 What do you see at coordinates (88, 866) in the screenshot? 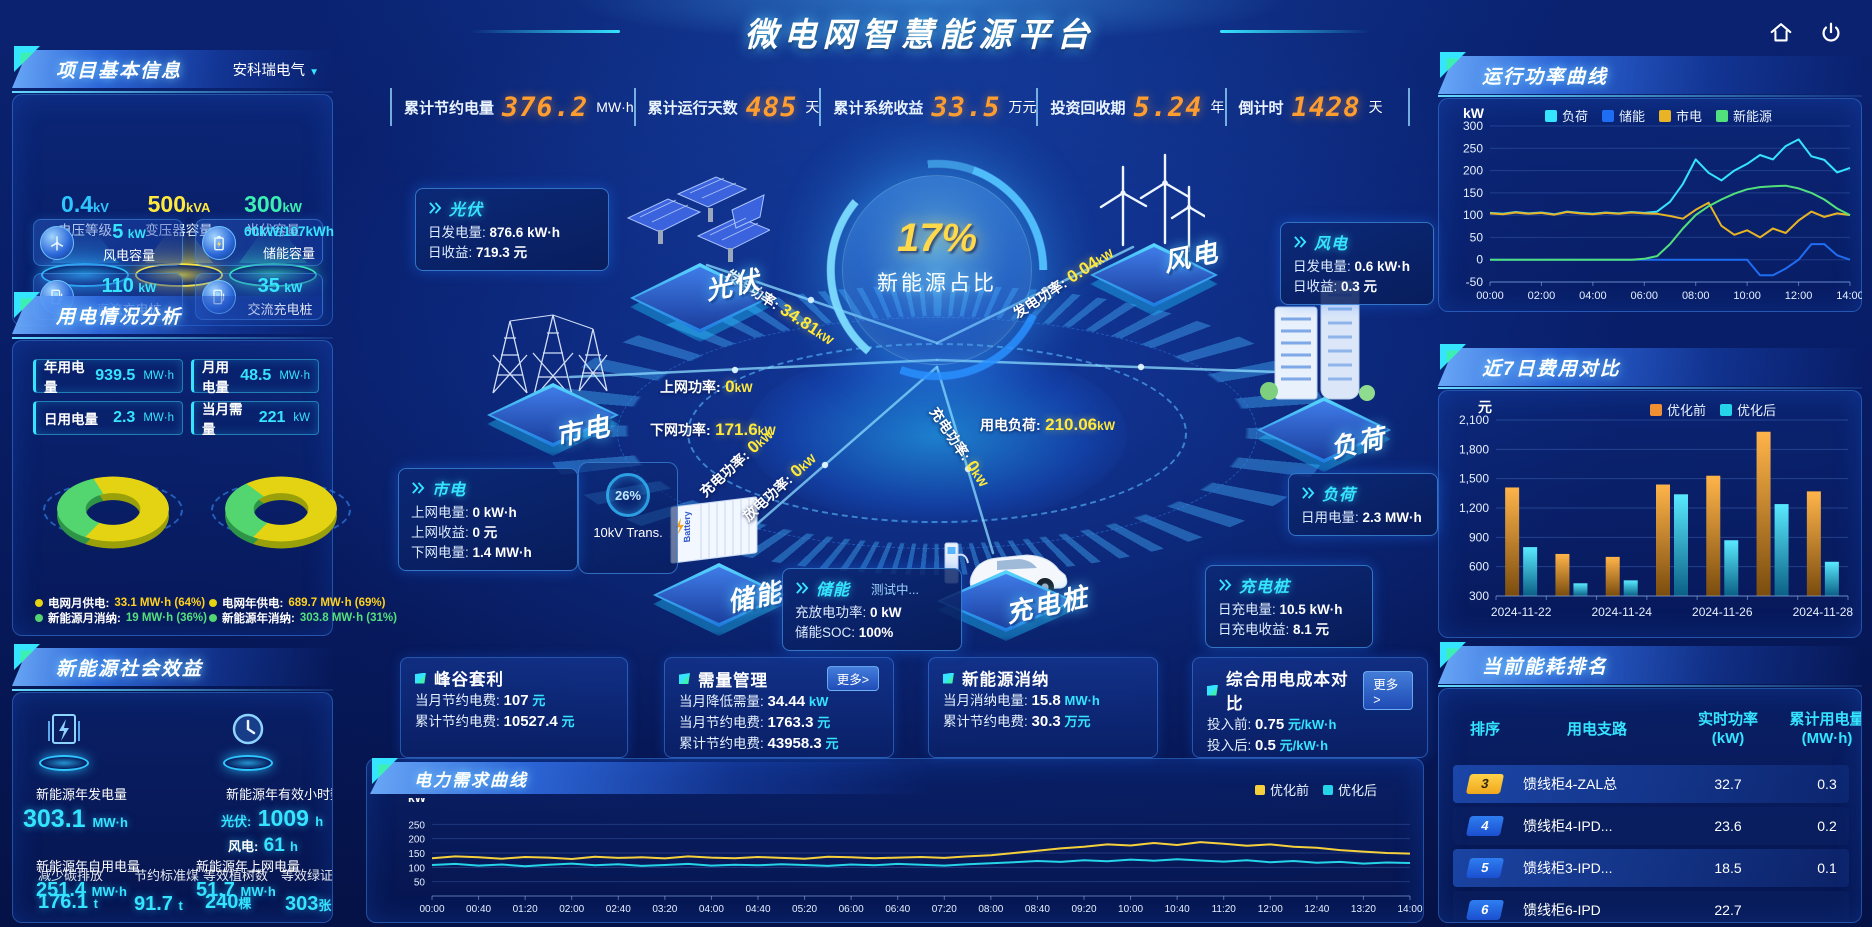
I see `self-use-label: 新能源年自用电量` at bounding box center [88, 866].